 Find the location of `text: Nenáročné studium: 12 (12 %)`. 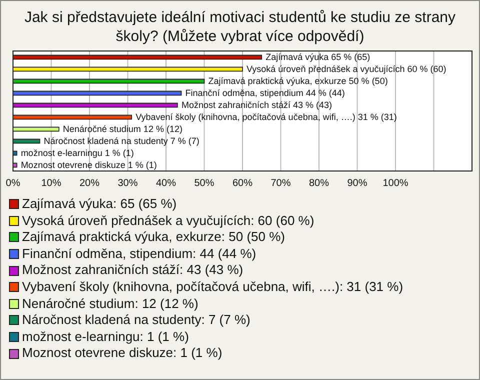

text: Nenáročné studium: 12 (12 %) is located at coordinates (110, 304).